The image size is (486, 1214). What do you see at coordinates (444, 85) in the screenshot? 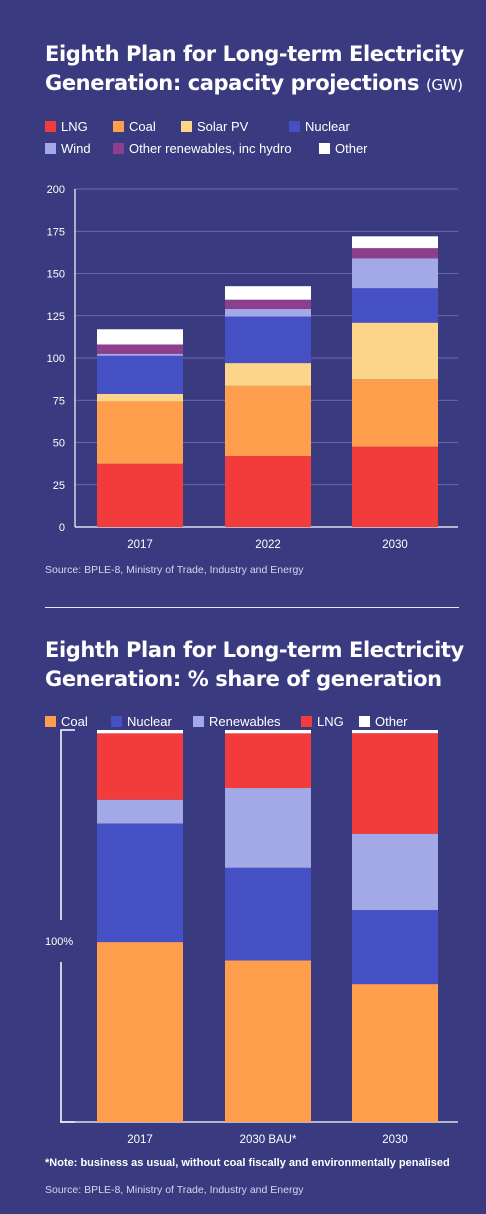
I see `chart1-unit: (GW)` at bounding box center [444, 85].